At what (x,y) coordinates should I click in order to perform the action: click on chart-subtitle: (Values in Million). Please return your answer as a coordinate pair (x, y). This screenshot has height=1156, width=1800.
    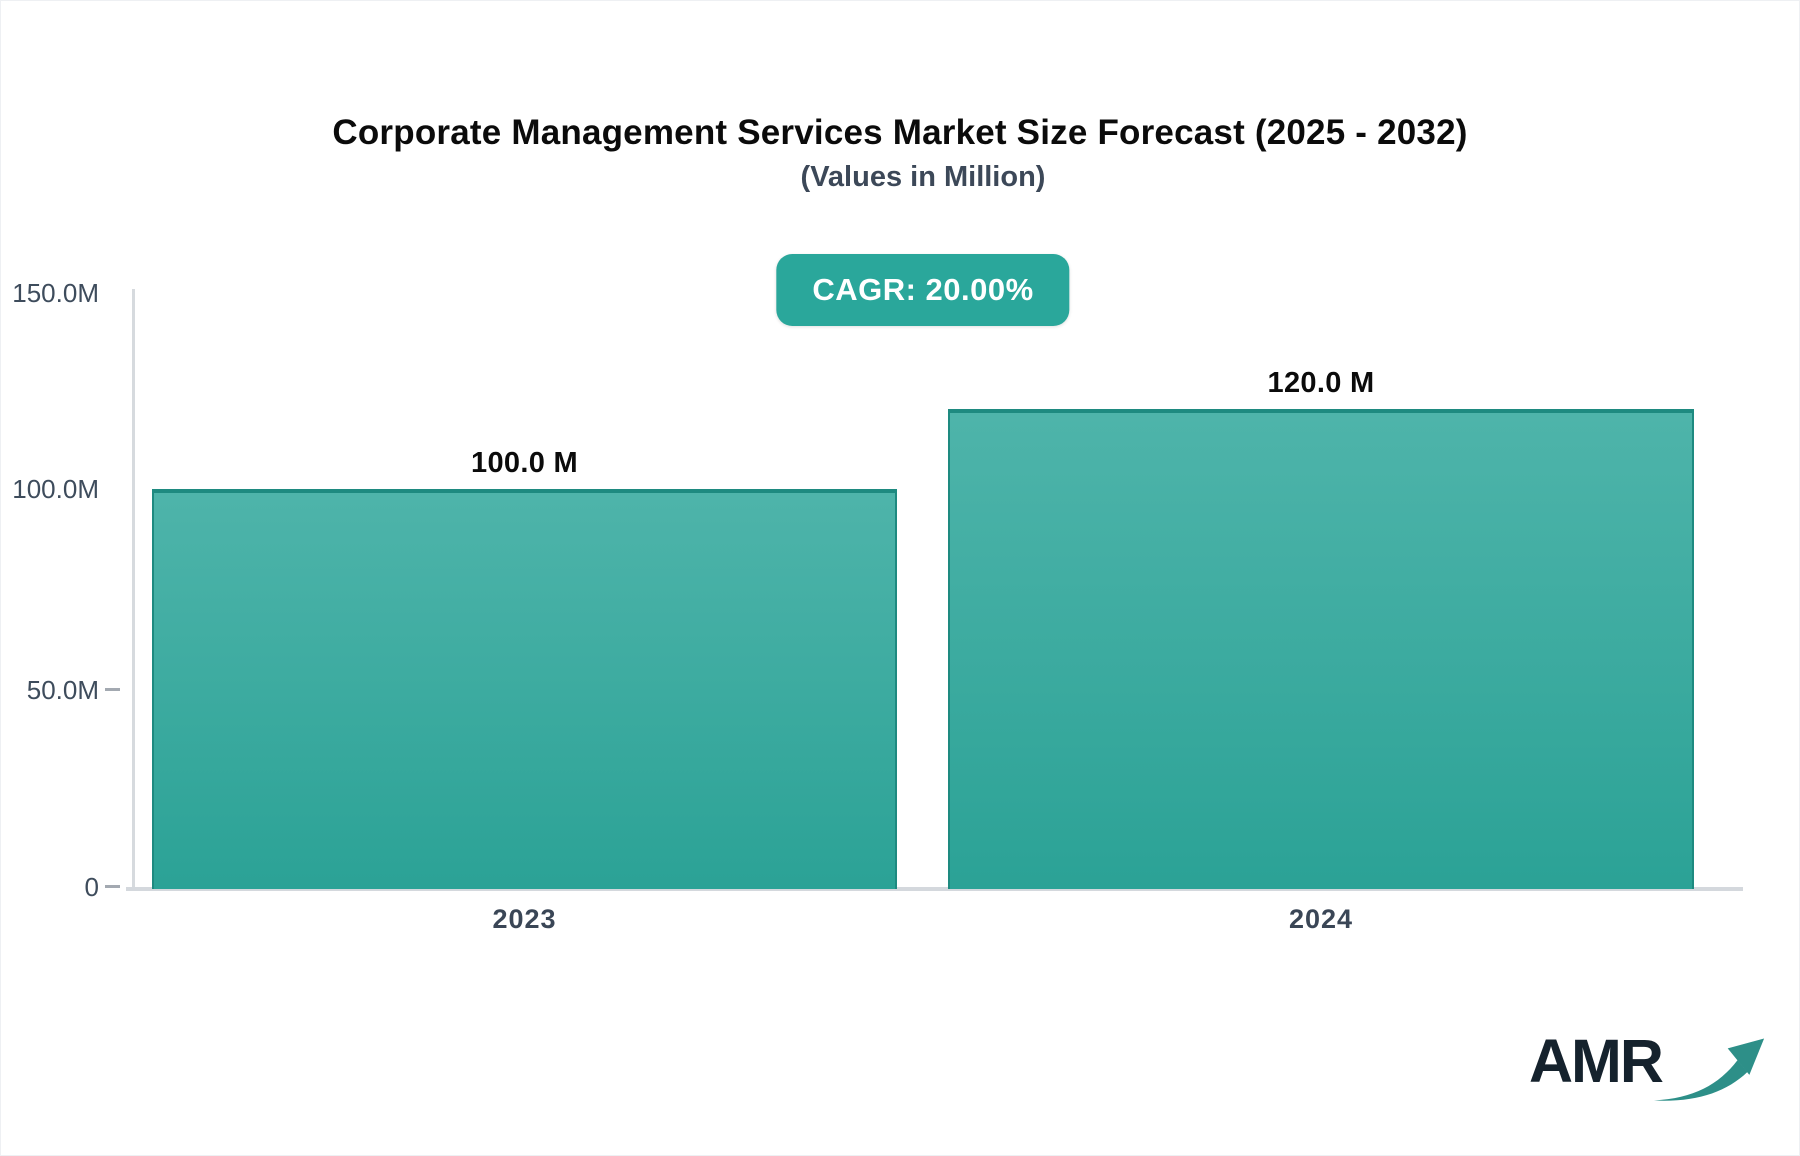
    Looking at the image, I should click on (923, 177).